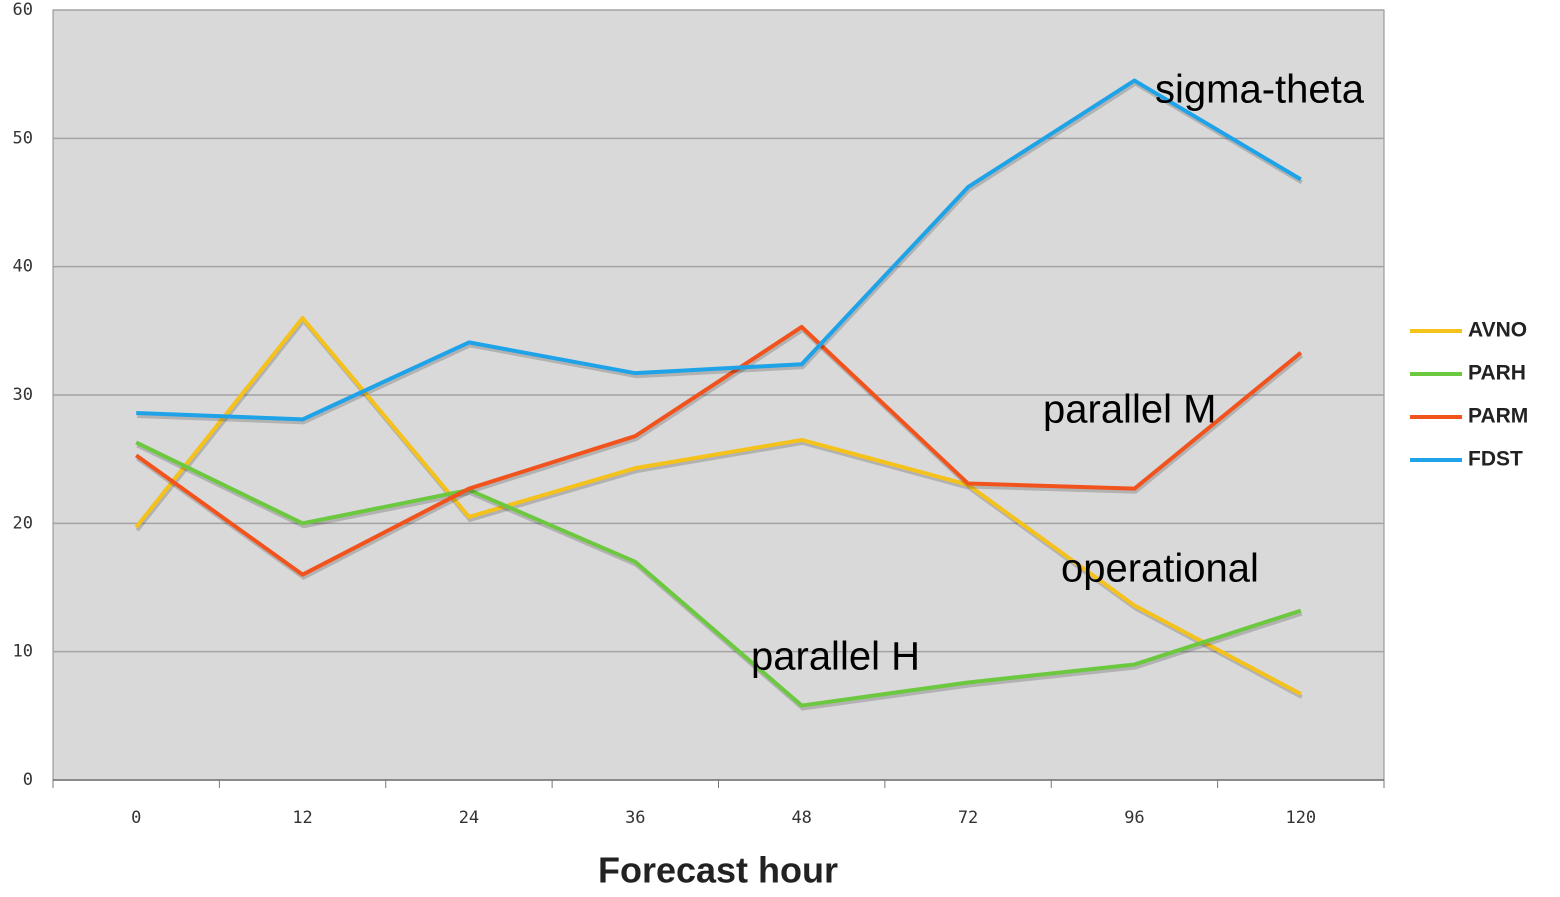 The height and width of the screenshot is (897, 1560). I want to click on annotation: parallel M, so click(1129, 410).